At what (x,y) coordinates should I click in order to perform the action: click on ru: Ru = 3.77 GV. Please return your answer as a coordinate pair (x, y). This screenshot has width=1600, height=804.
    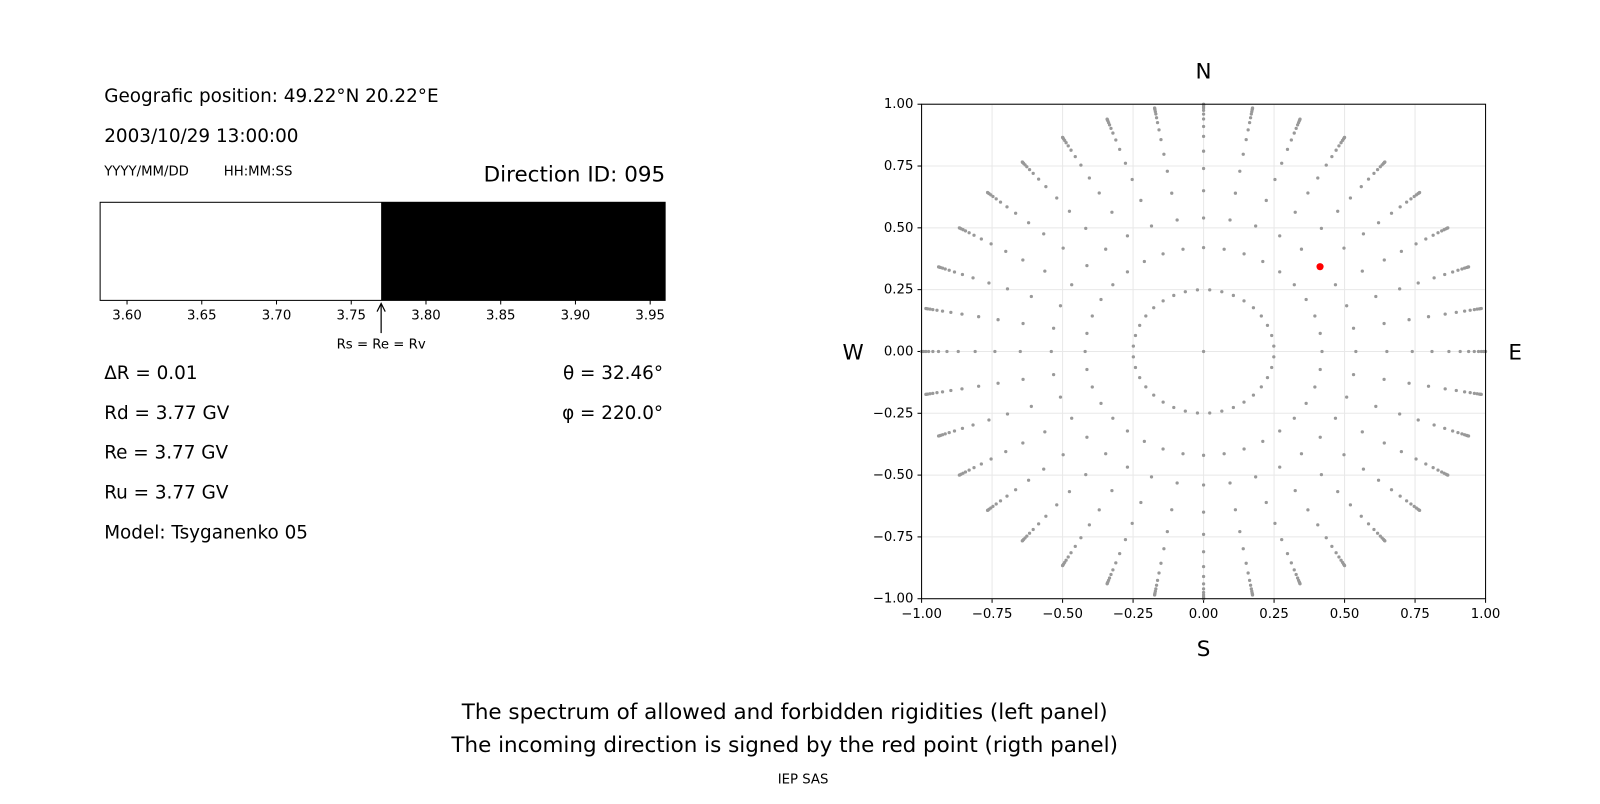
    Looking at the image, I should click on (166, 492).